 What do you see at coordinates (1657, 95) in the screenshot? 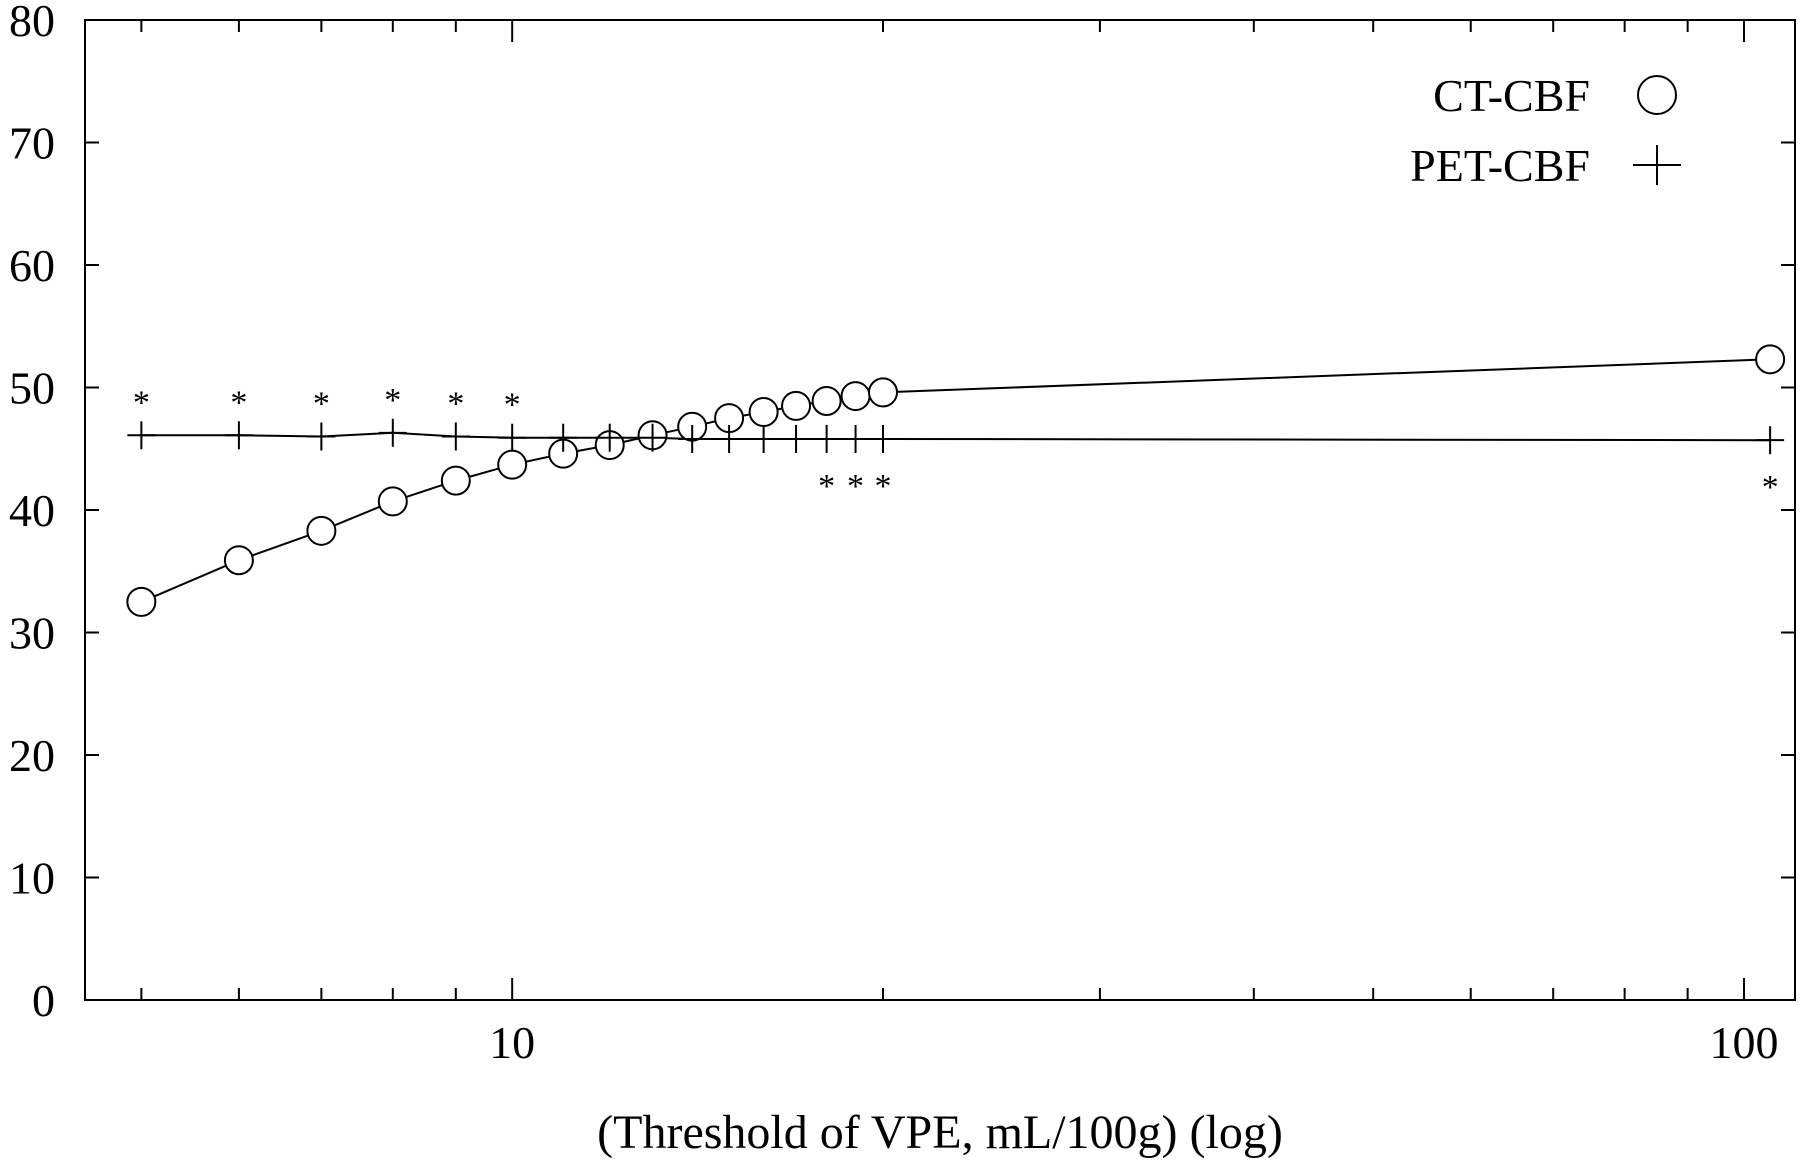
I see `legend-marker-circle` at bounding box center [1657, 95].